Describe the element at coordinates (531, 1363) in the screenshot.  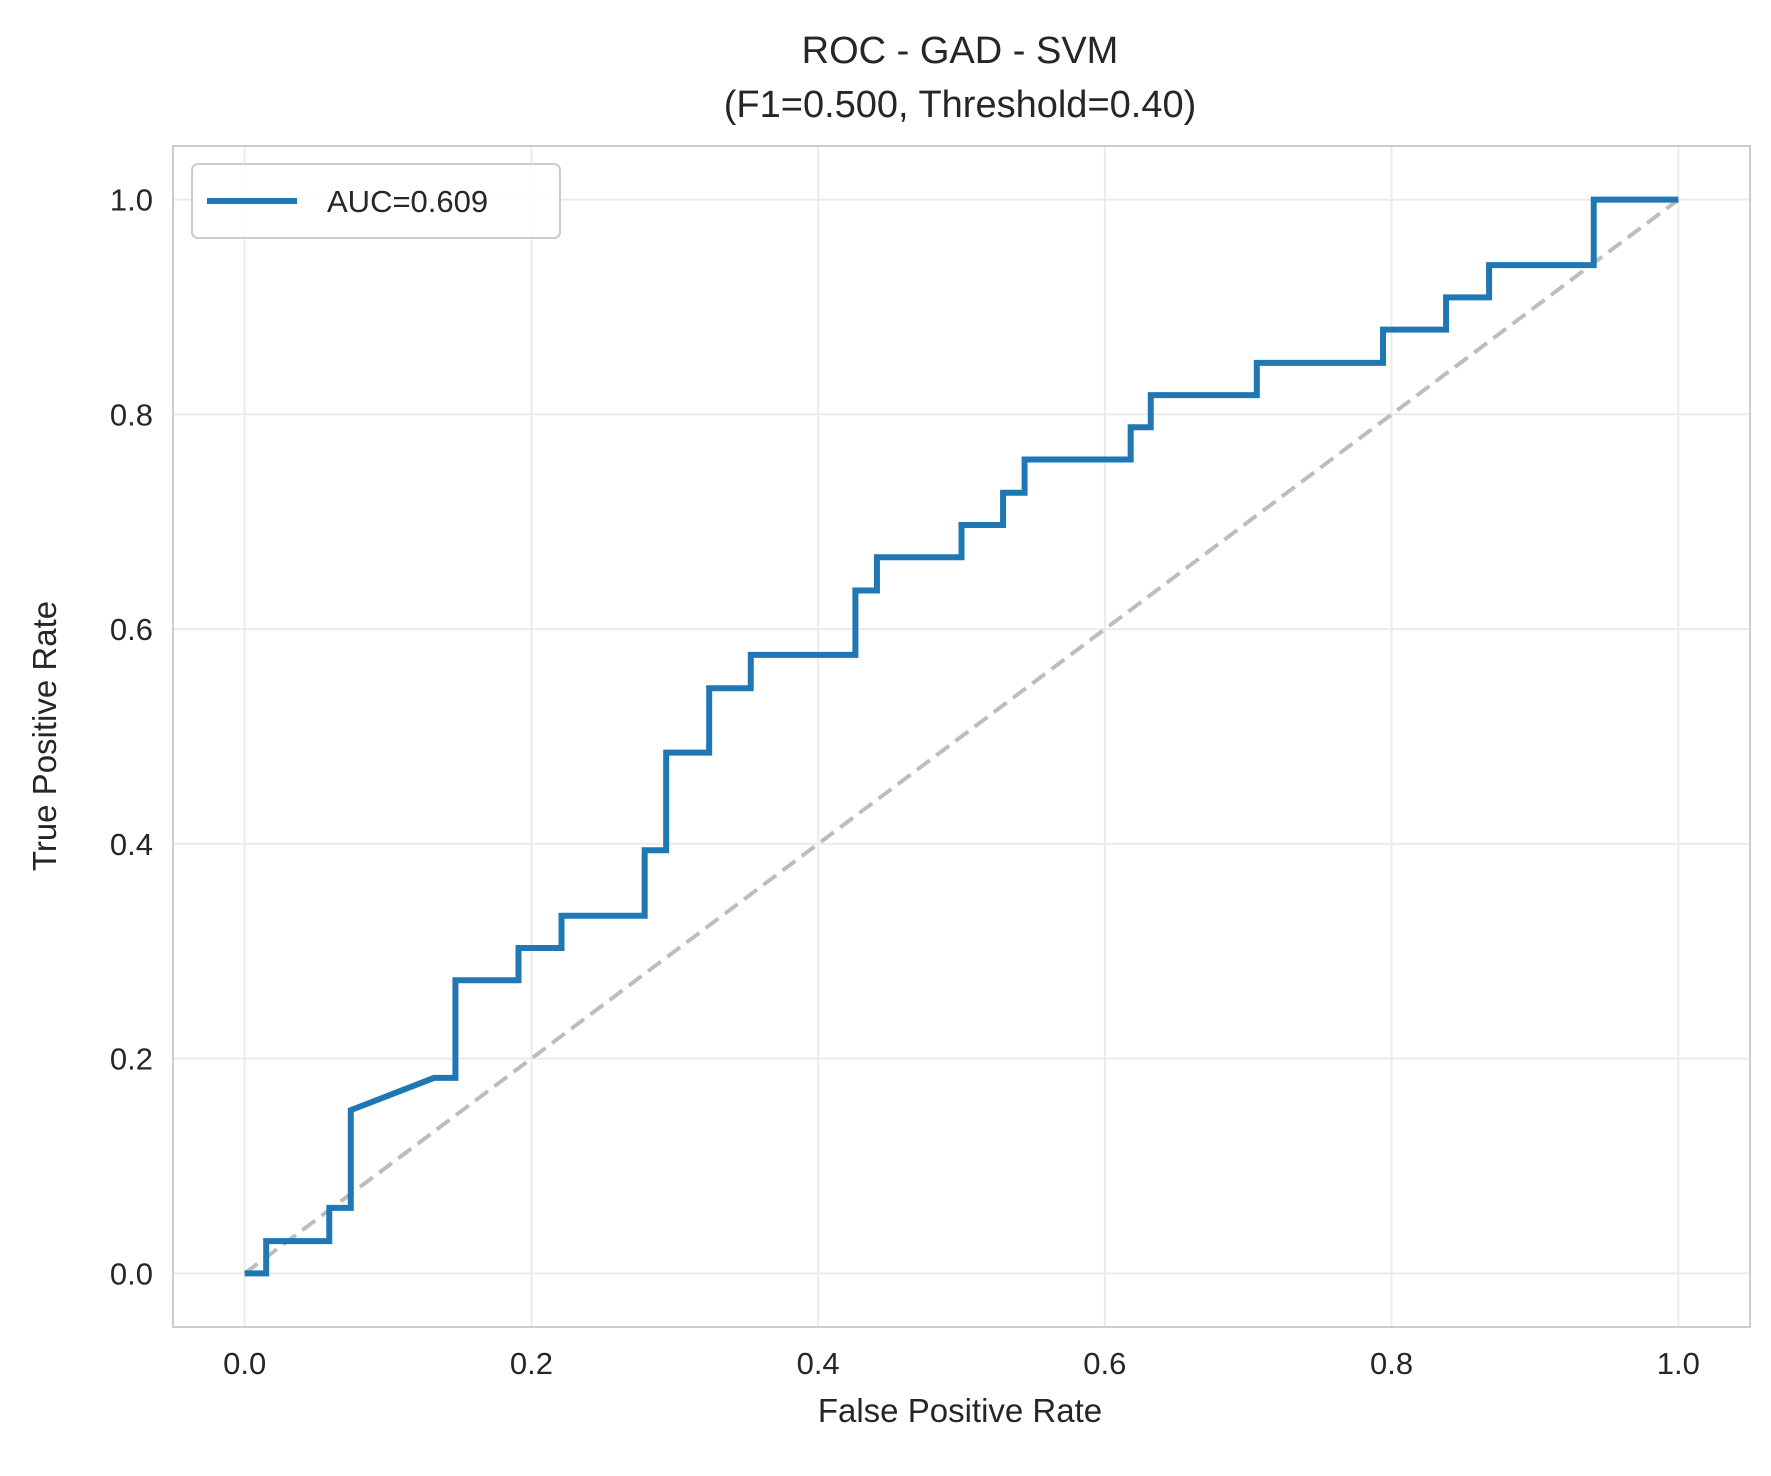
I see `x-tick-label: 0.2` at that location.